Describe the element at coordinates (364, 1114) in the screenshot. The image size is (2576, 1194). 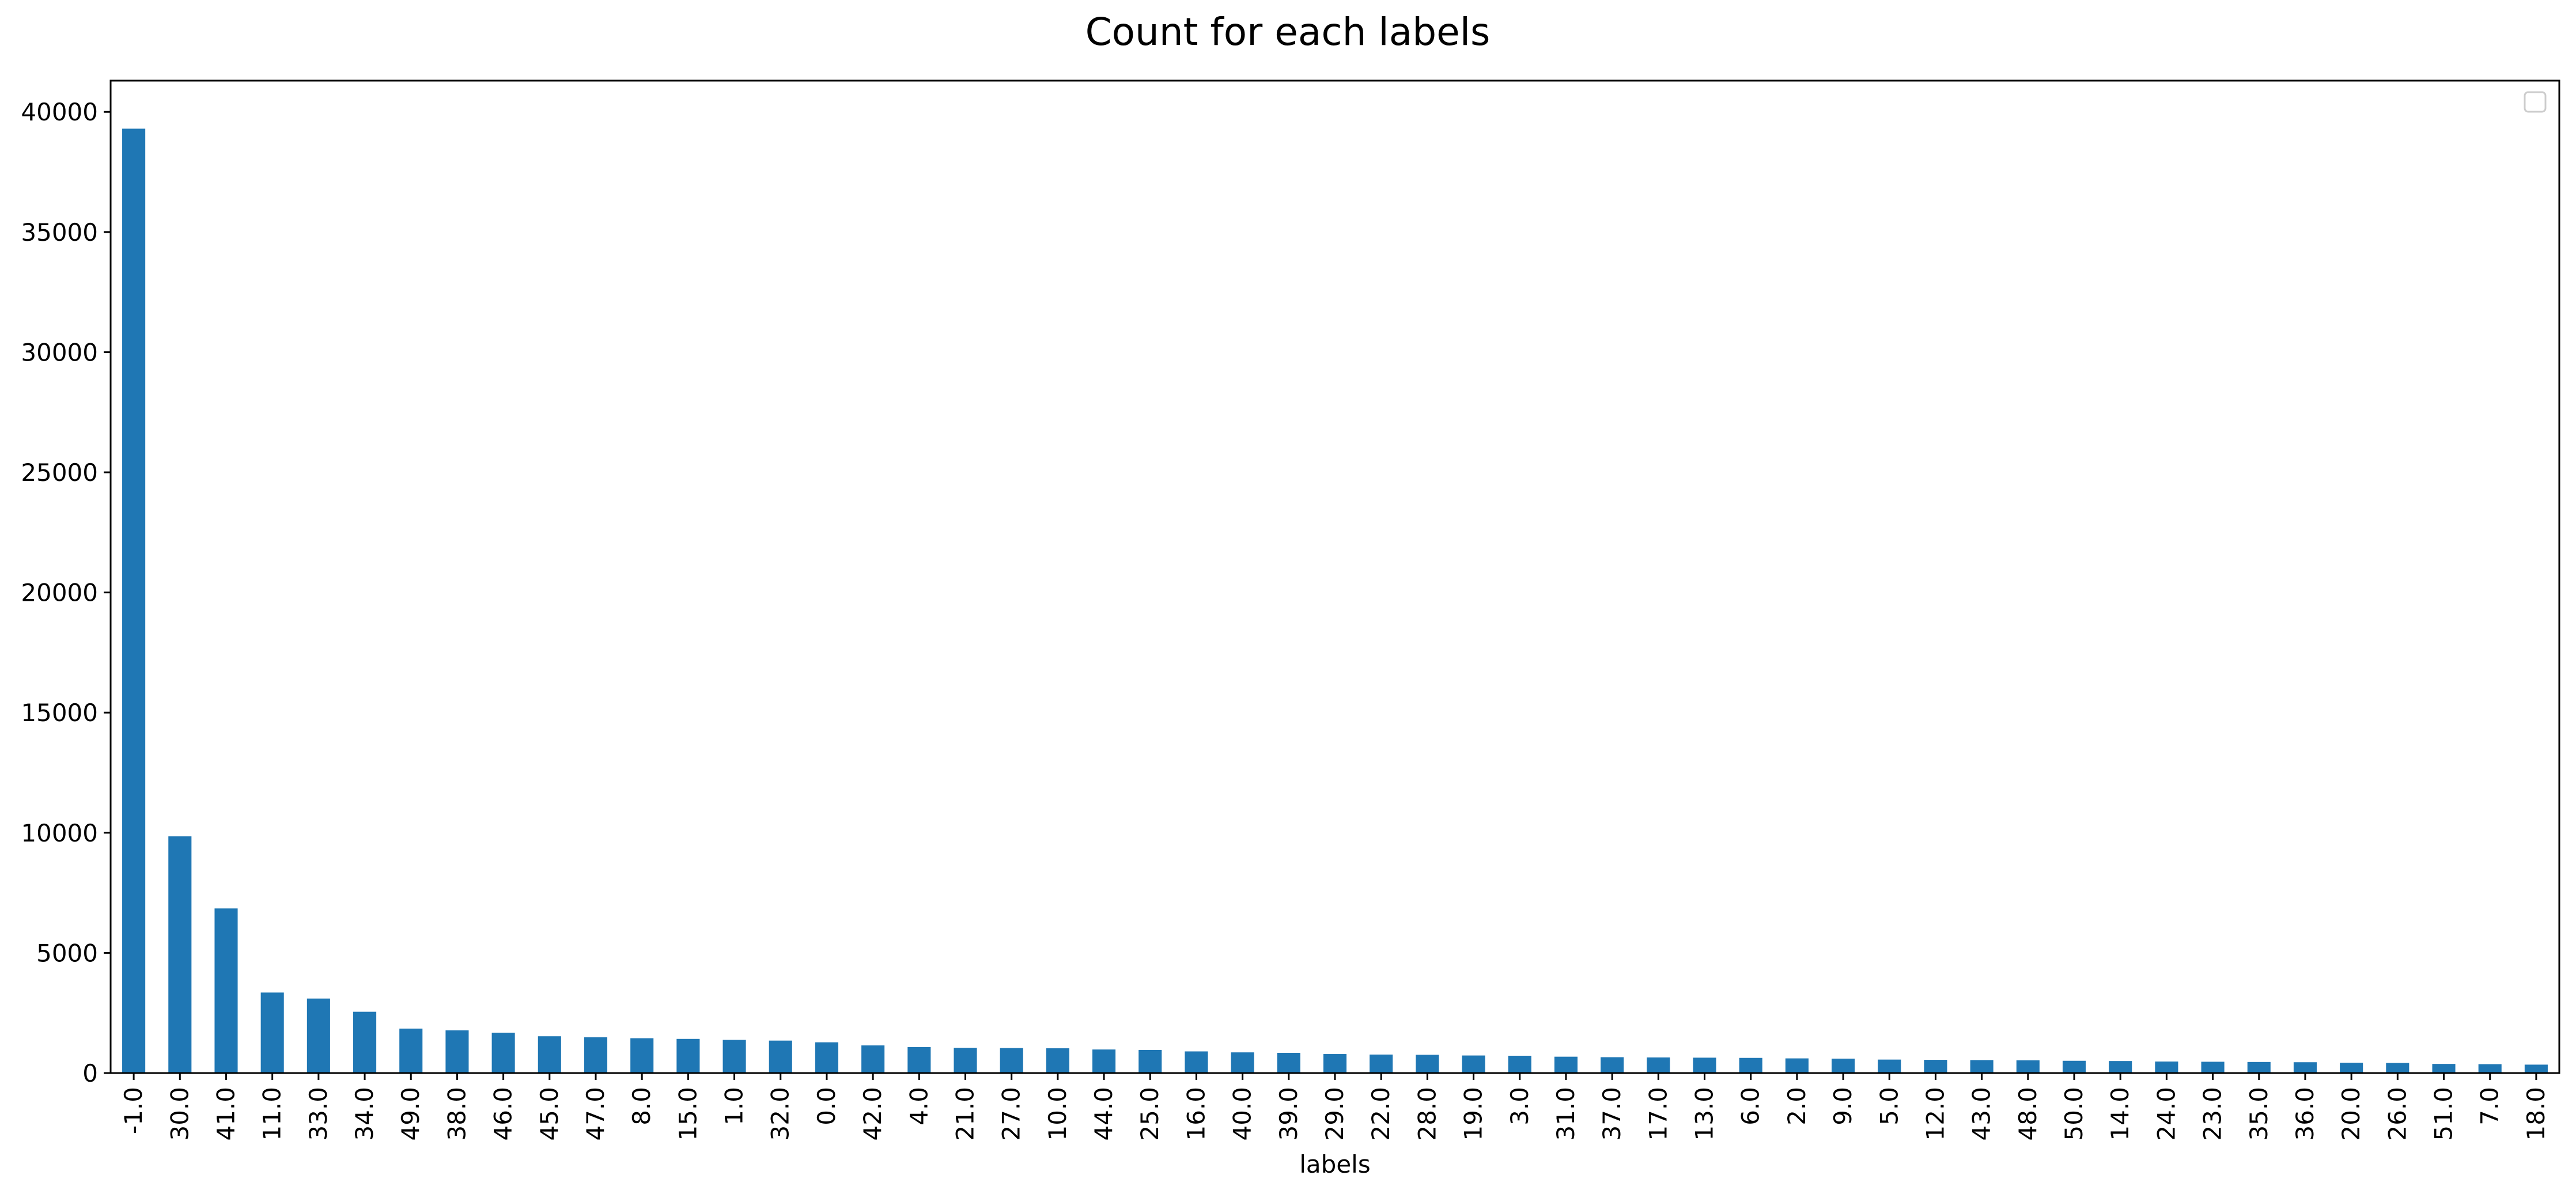
I see `x-tick-label: 34.0` at that location.